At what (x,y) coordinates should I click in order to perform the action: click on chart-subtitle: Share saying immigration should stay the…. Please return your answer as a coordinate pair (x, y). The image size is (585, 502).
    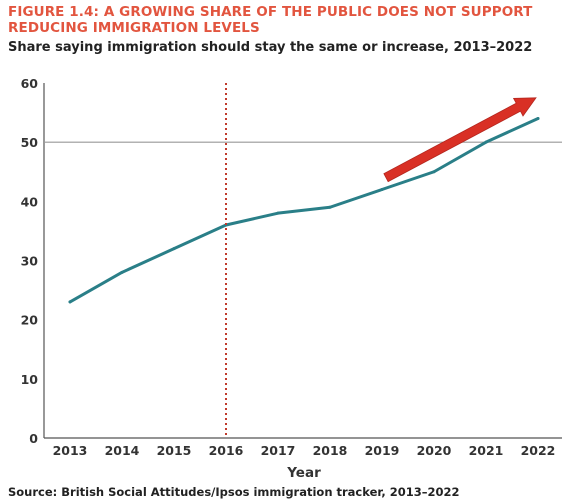
    Looking at the image, I should click on (270, 47).